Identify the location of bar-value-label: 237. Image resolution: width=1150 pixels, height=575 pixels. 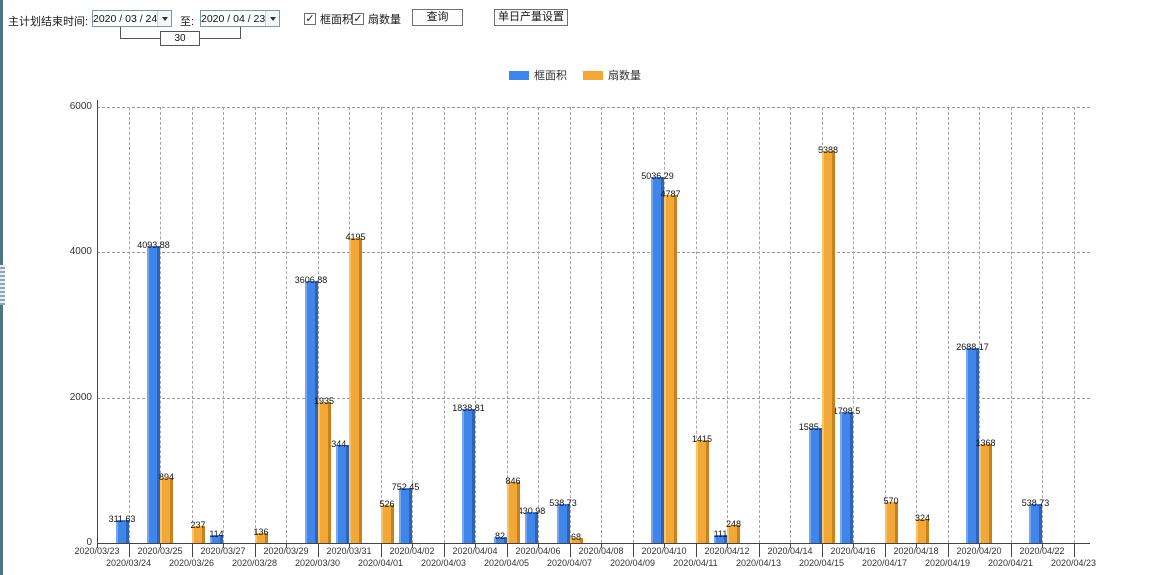
(198, 524).